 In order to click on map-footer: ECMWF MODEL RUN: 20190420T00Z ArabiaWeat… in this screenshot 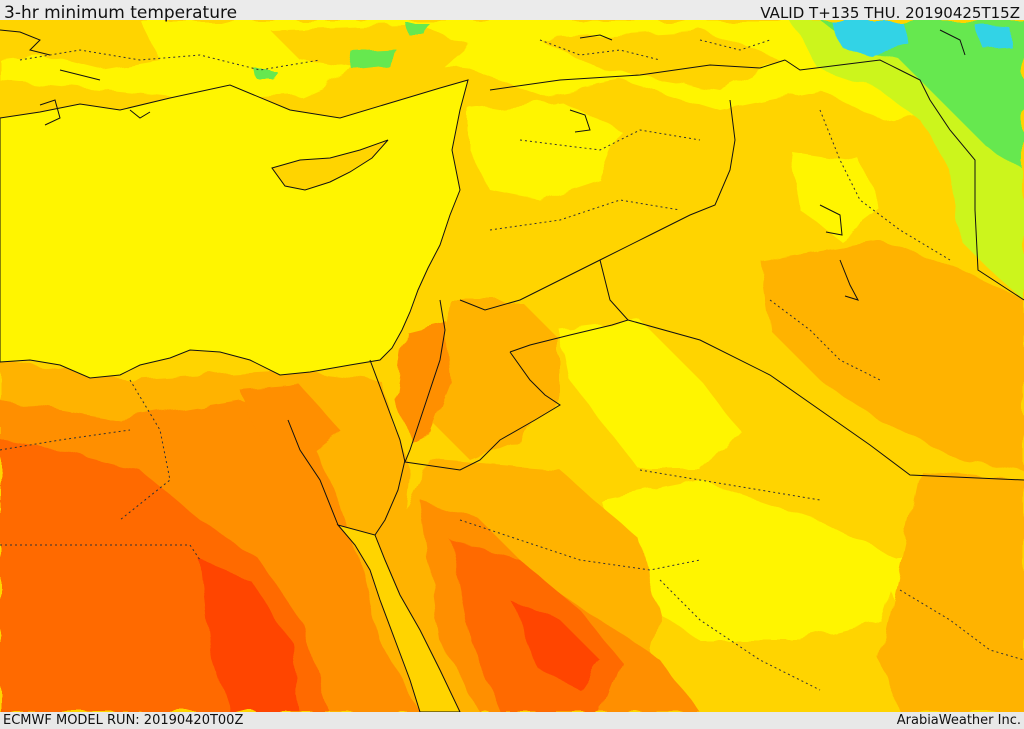, I will do `click(512, 720)`.